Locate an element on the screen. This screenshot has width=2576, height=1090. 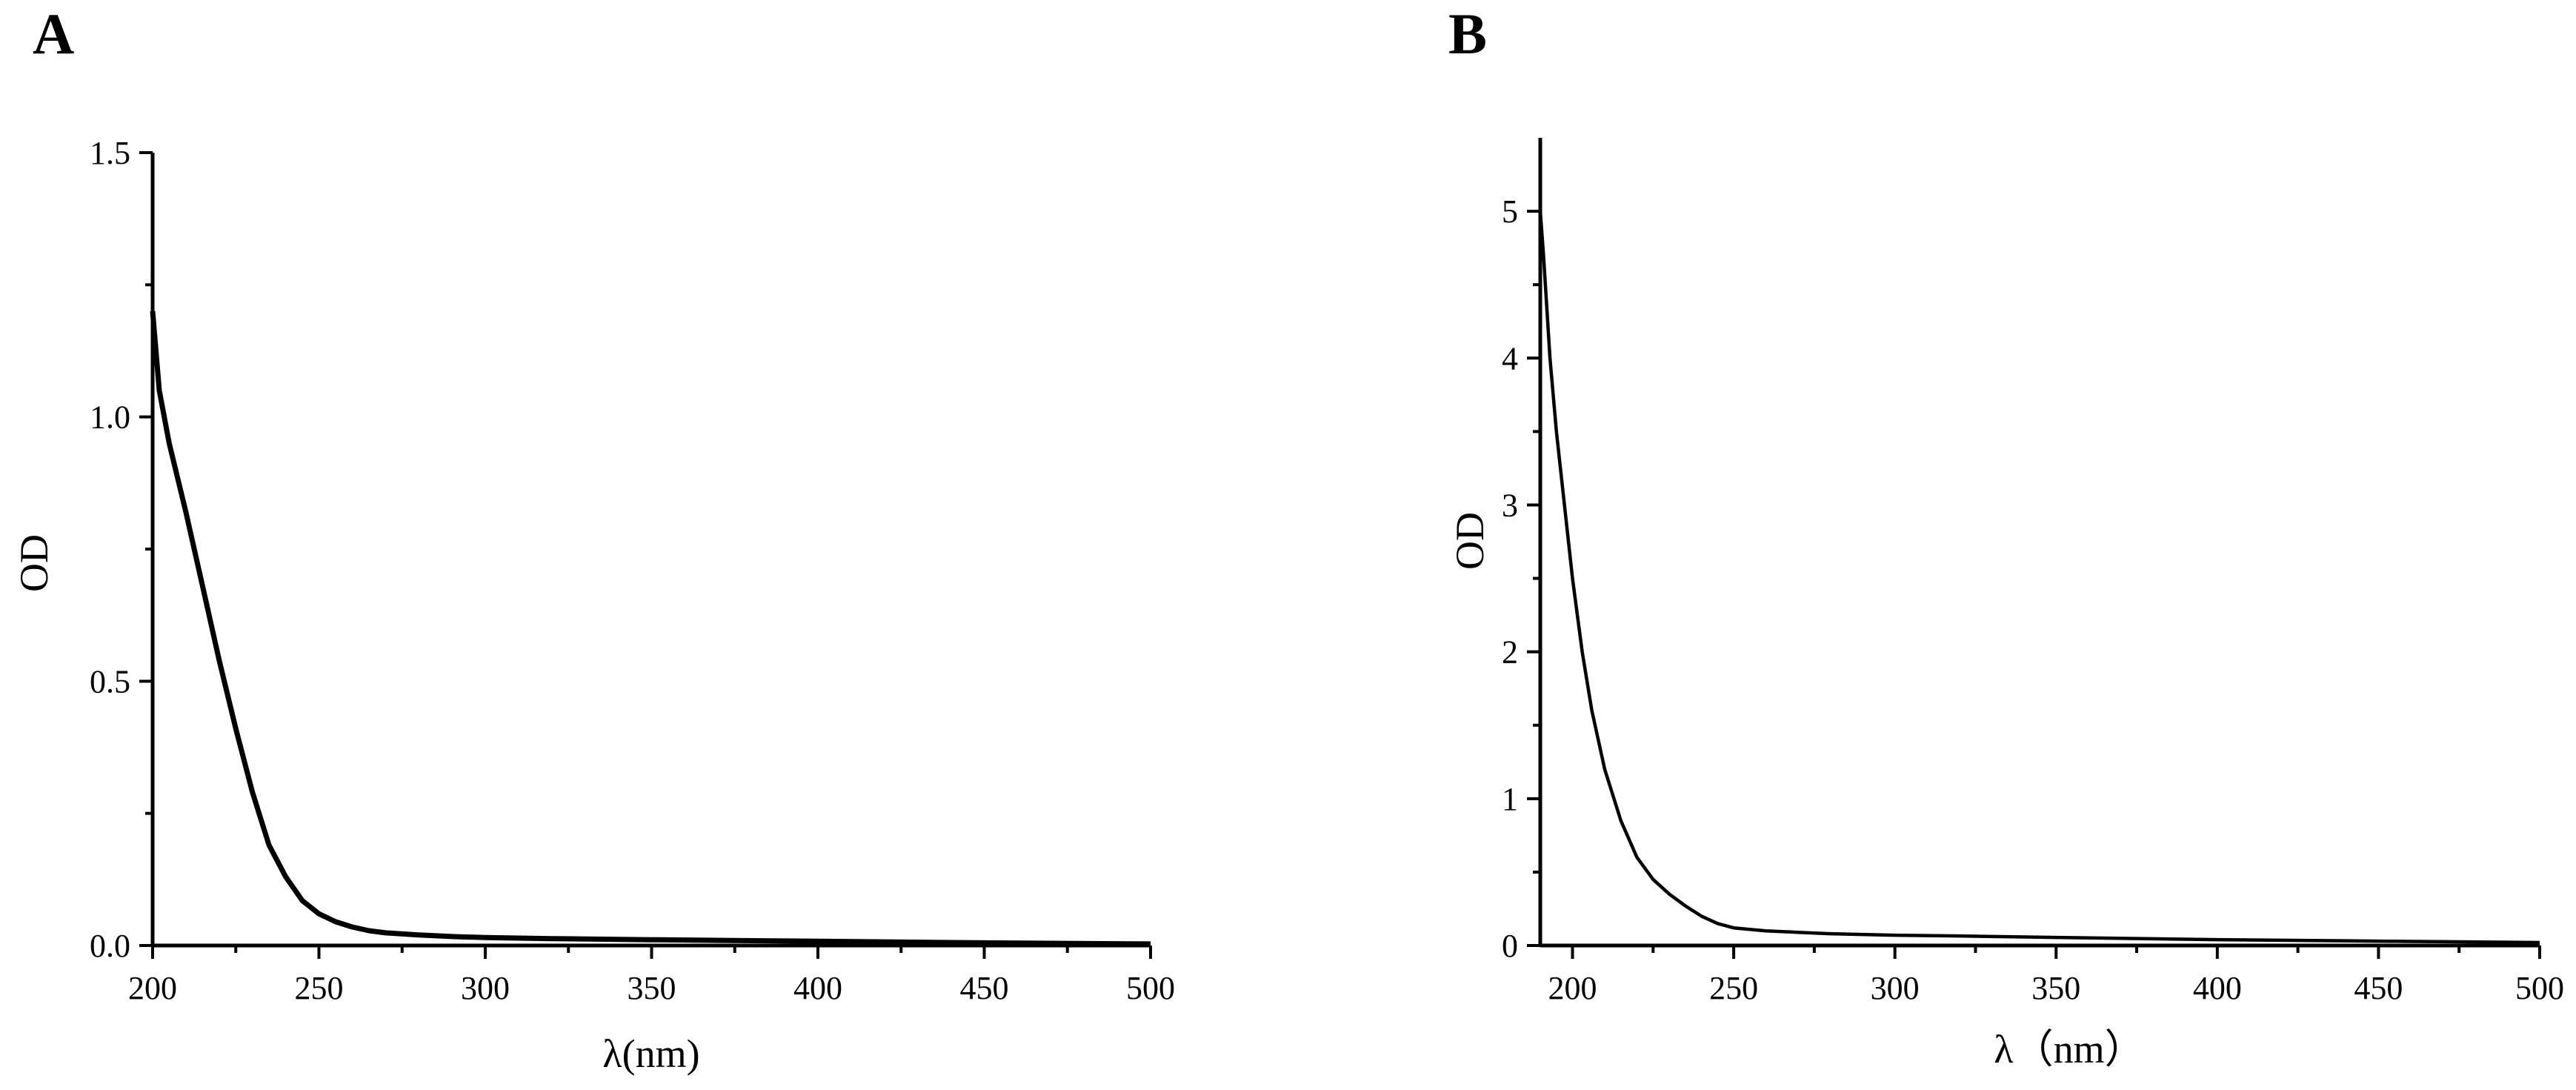
panel-a-y-tick-label: 0.0 is located at coordinates (110, 946).